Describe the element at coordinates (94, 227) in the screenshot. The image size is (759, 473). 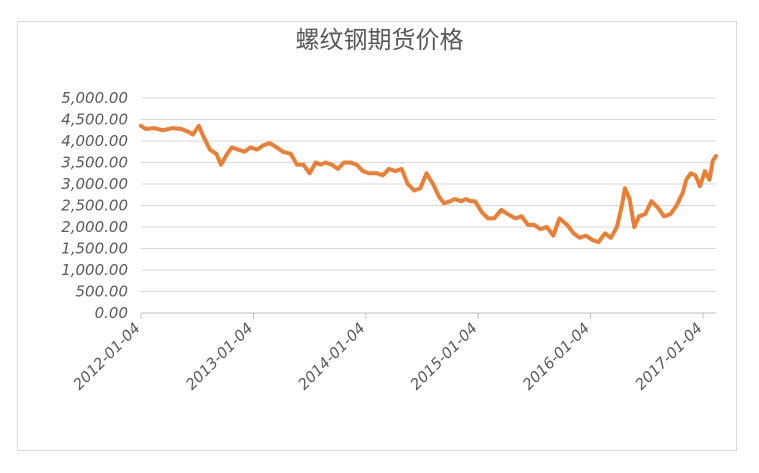
I see `y-tick-label: 2,000.00` at that location.